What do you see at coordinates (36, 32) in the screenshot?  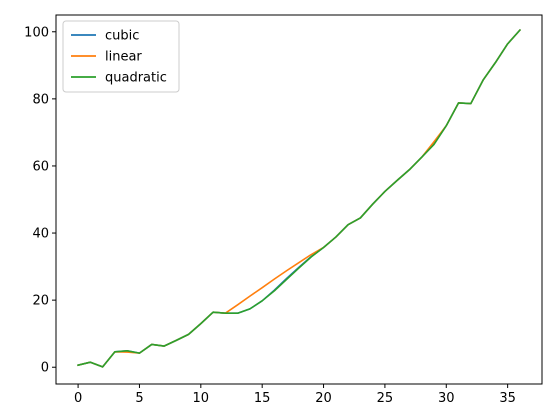 I see `y-tick-label: 100` at bounding box center [36, 32].